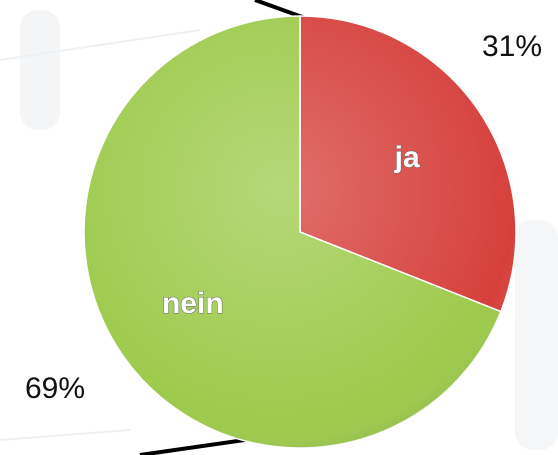  What do you see at coordinates (280, 10) in the screenshot?
I see `leader-line` at bounding box center [280, 10].